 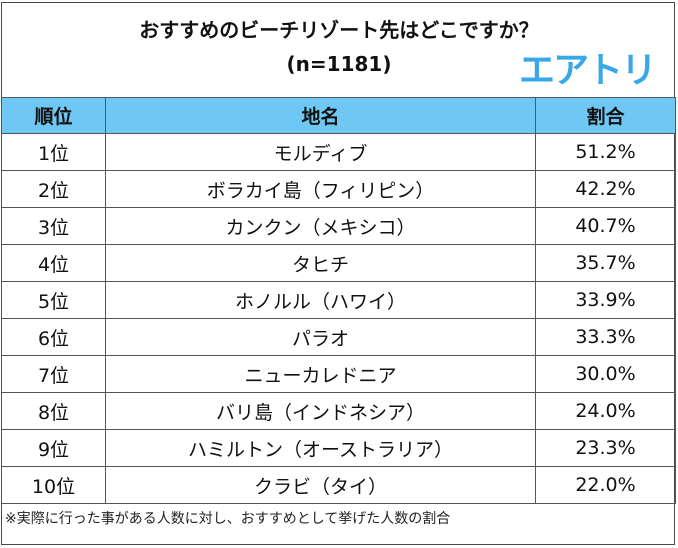 I want to click on rank-cell: 4位, so click(x=53, y=263).